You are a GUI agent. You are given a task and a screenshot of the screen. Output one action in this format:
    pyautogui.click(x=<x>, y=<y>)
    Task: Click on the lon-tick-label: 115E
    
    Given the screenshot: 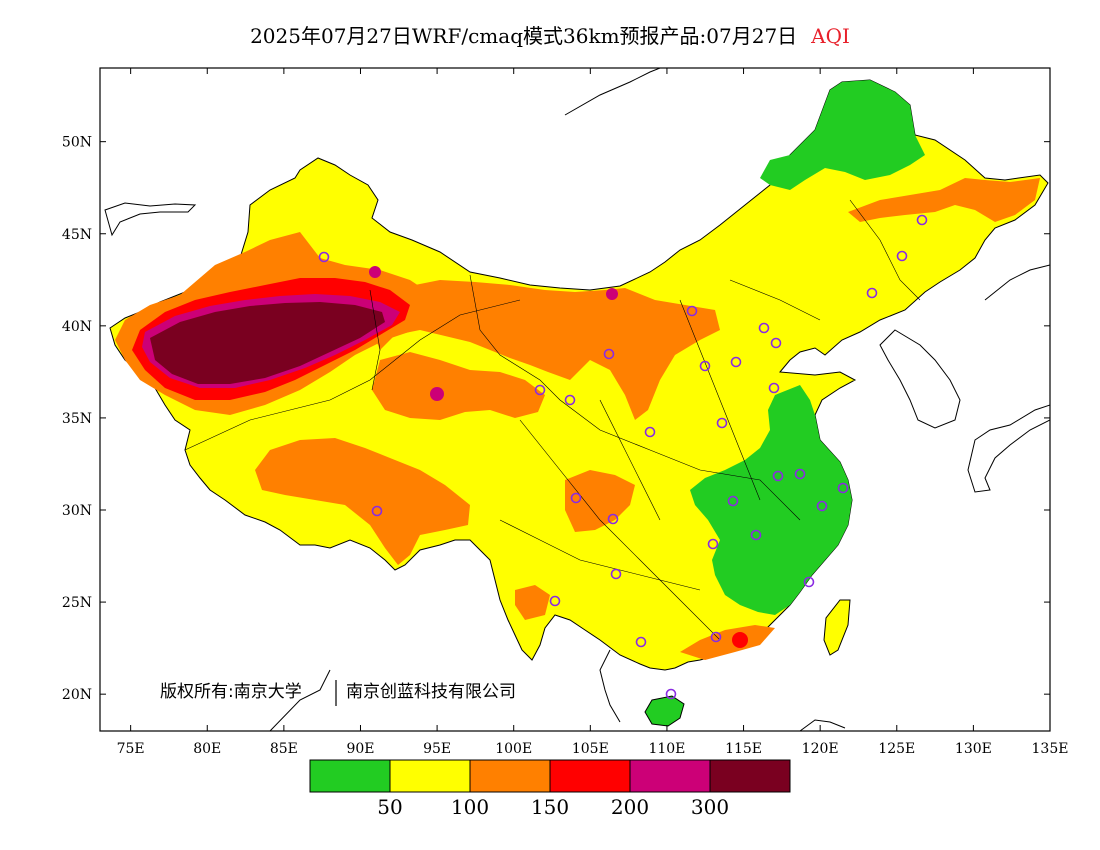 What is the action you would take?
    pyautogui.click(x=743, y=749)
    